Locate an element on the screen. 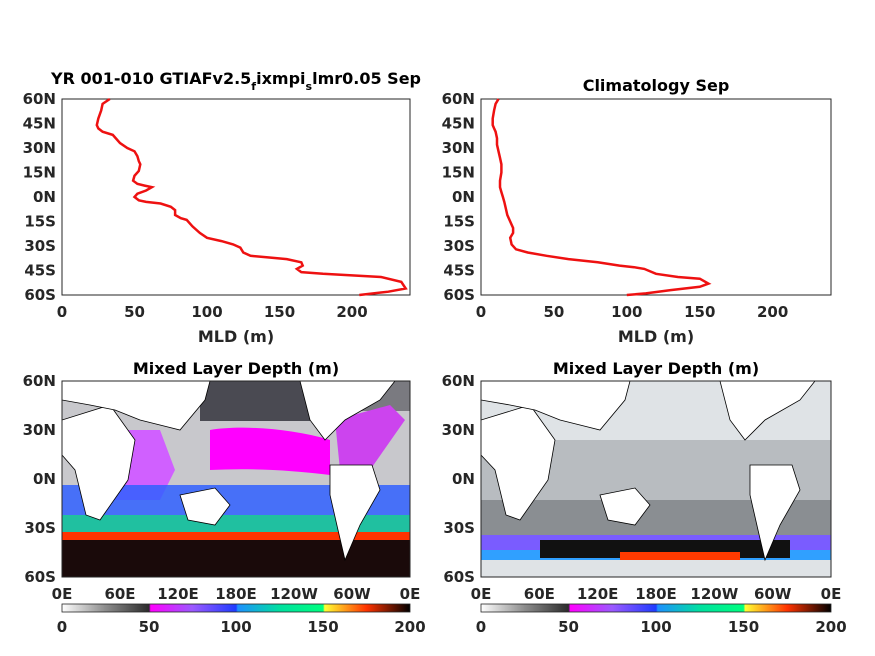 The height and width of the screenshot is (656, 875). model-map-colorbar-ticks: 0 50 100 150 200 is located at coordinates (241, 627).